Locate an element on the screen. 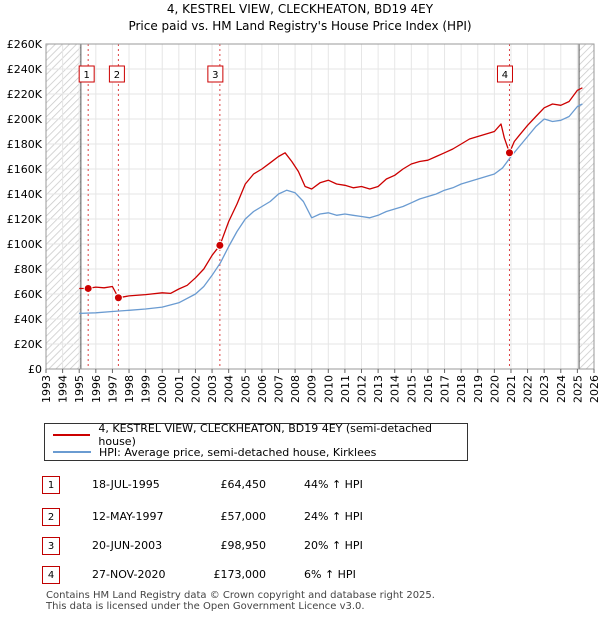 Image resolution: width=600 pixels, height=620 pixels. x-tick-label: 2010 is located at coordinates (328, 389).